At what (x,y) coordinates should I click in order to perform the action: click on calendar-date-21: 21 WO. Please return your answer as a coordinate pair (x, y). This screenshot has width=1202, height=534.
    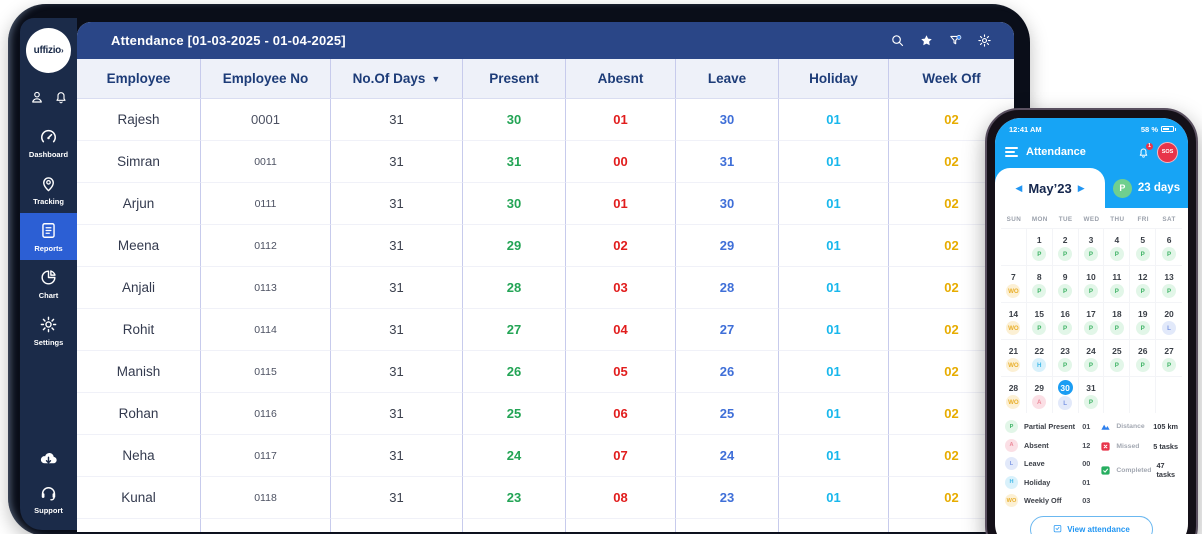
    Looking at the image, I should click on (1014, 357).